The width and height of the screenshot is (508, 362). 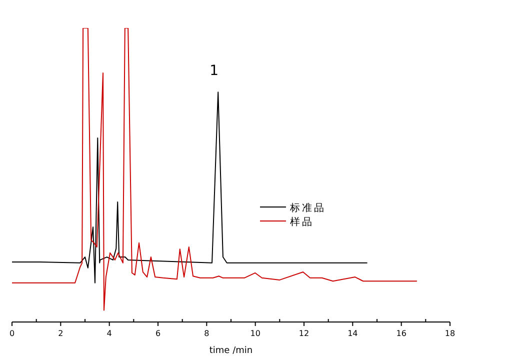 What do you see at coordinates (158, 333) in the screenshot?
I see `x-tick-label: 6` at bounding box center [158, 333].